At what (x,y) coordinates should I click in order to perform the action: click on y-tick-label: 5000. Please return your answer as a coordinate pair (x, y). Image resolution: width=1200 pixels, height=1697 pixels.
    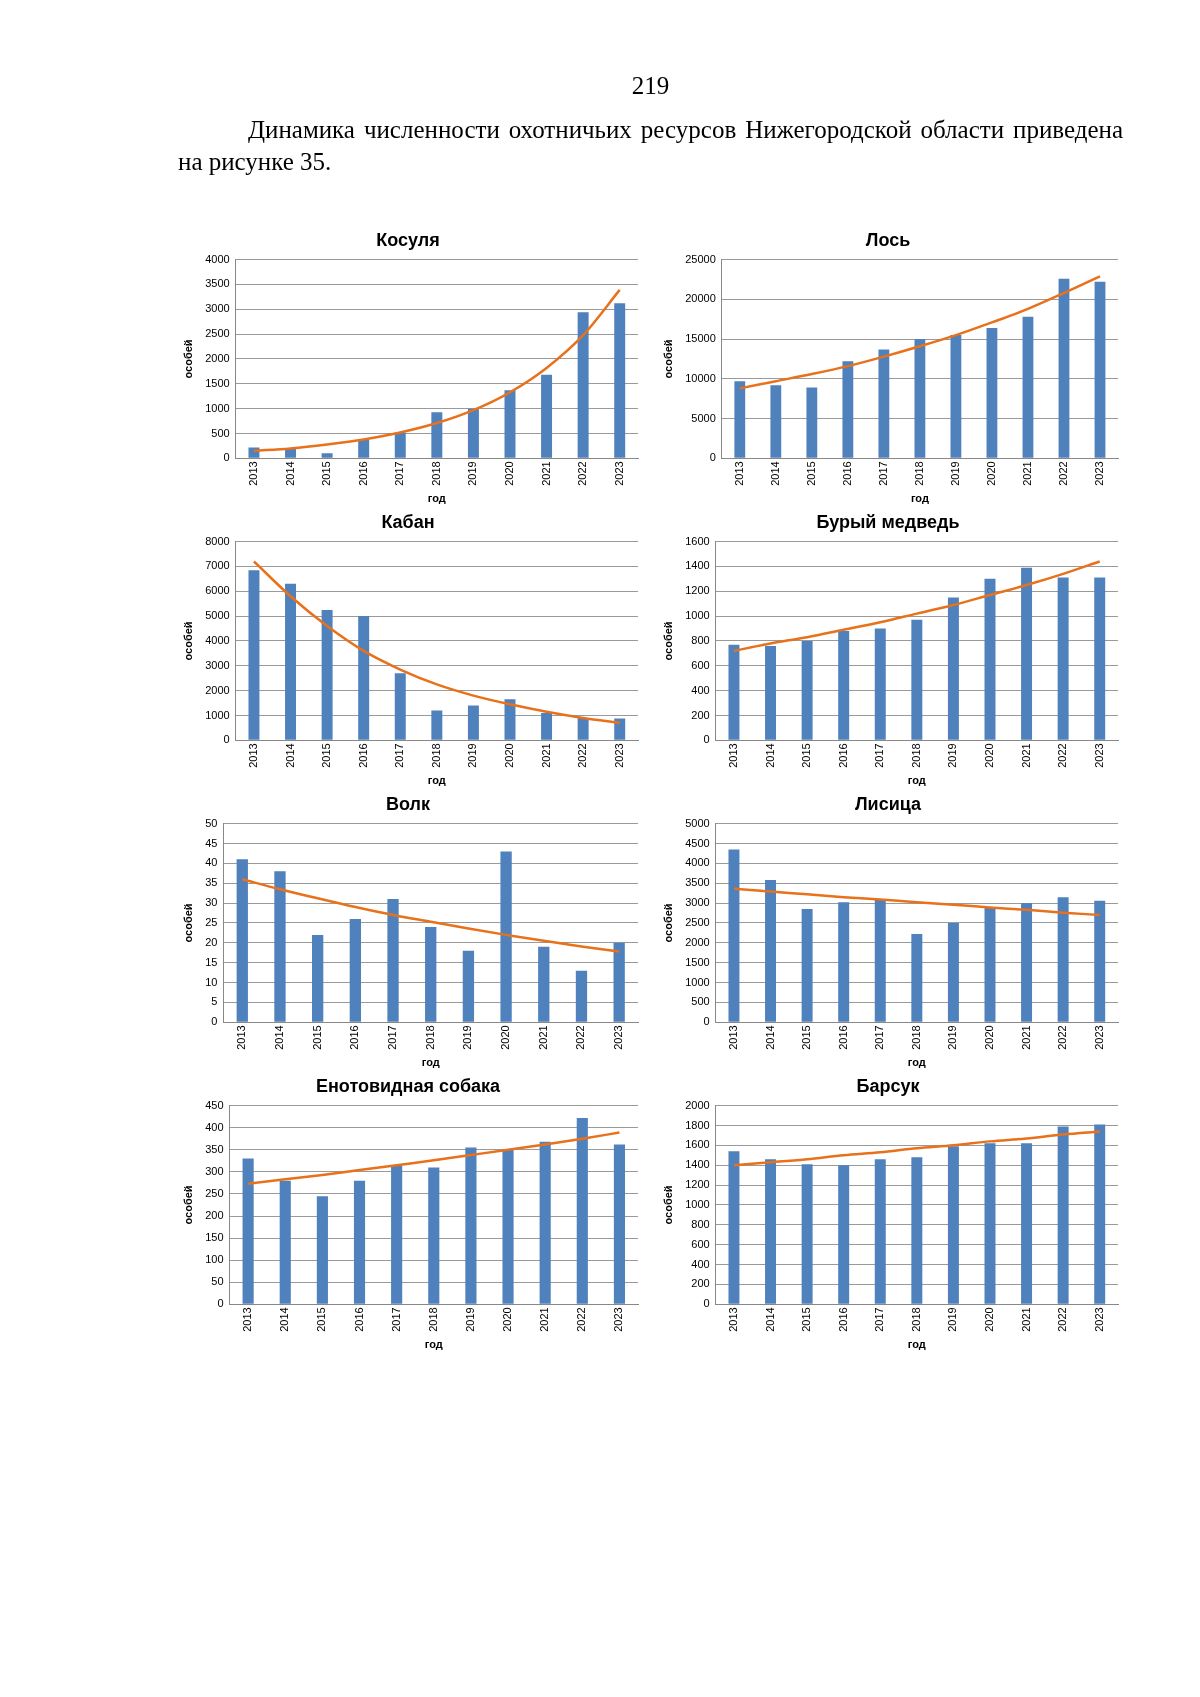
    Looking at the image, I should click on (697, 822).